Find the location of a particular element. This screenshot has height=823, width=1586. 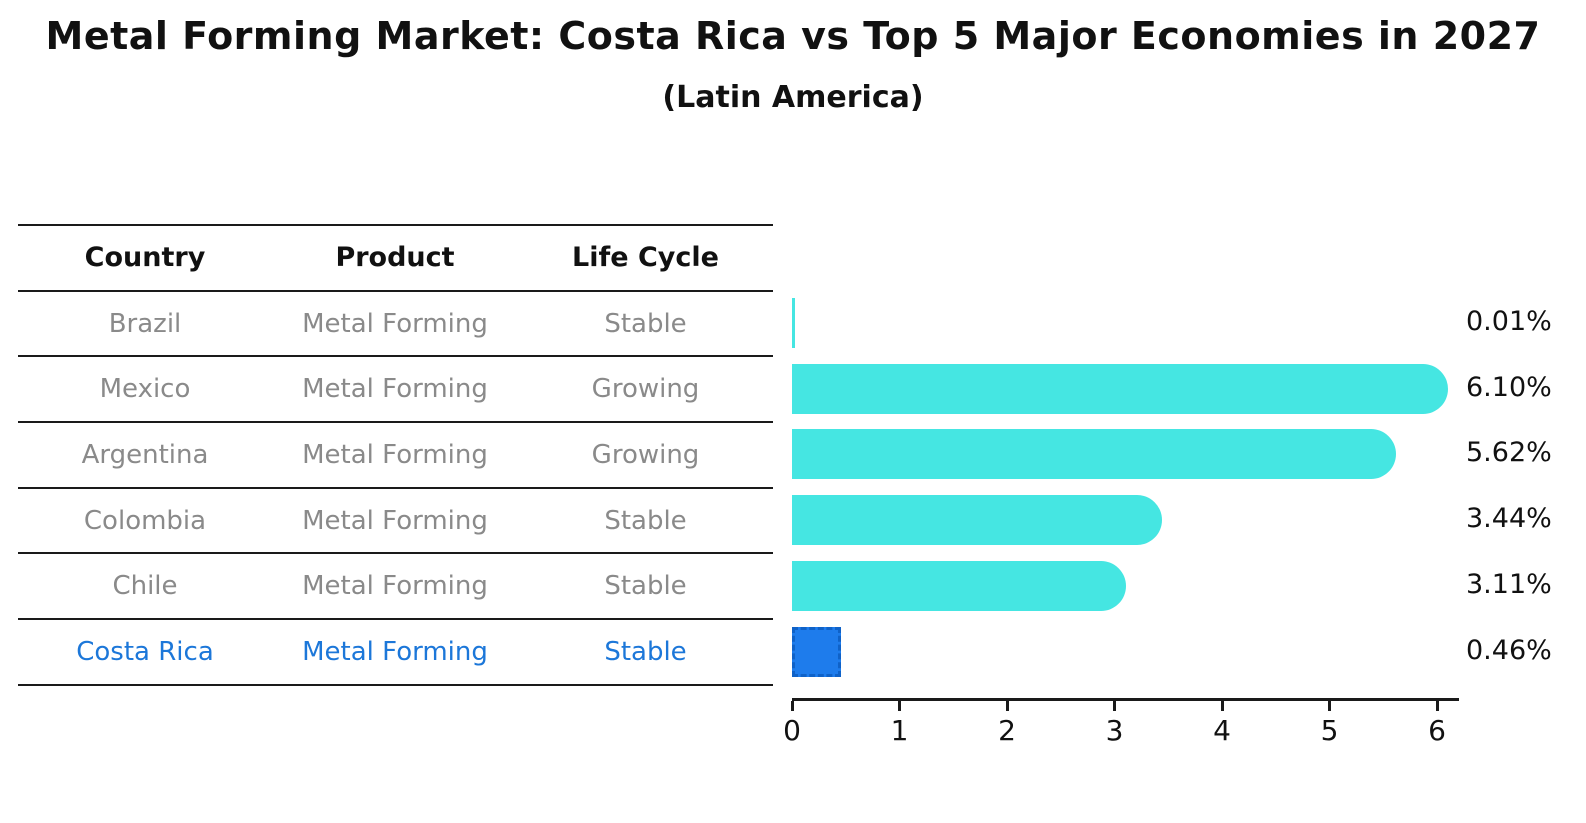

cell-country: Argentina is located at coordinates (145, 454).